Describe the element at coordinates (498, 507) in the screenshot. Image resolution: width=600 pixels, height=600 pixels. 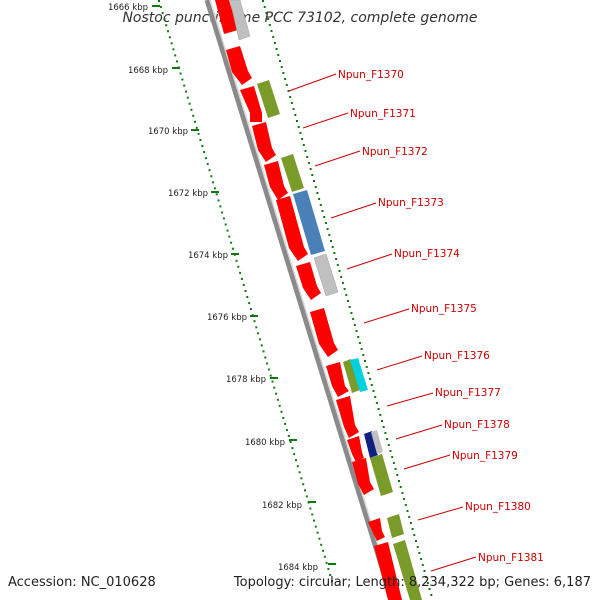
I see `gene-label: Npun_F1380` at that location.